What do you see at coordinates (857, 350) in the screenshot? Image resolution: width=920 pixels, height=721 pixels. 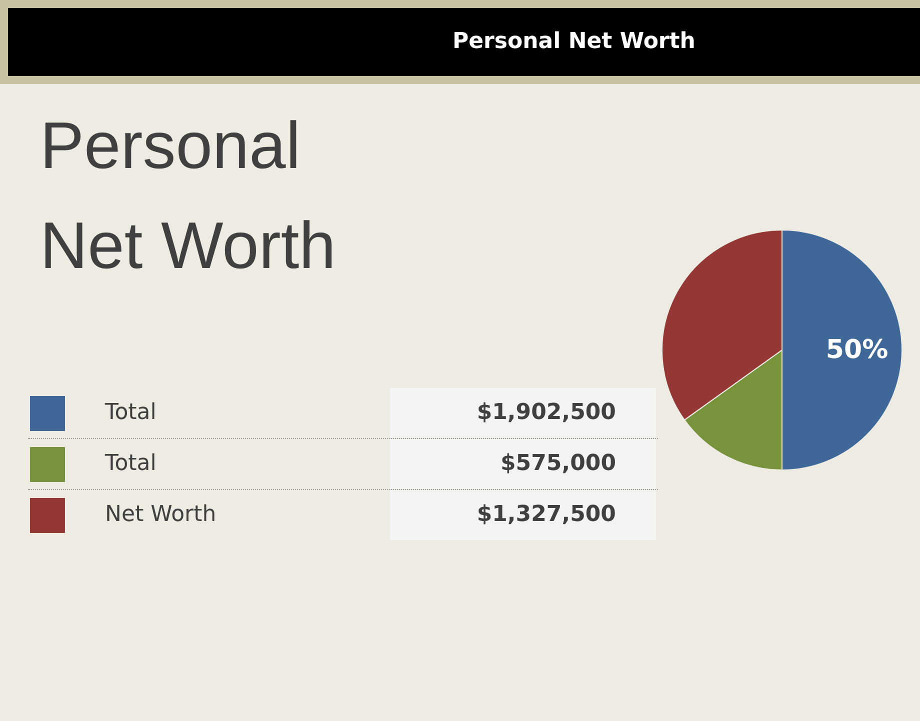 I see `data-label: 50%` at bounding box center [857, 350].